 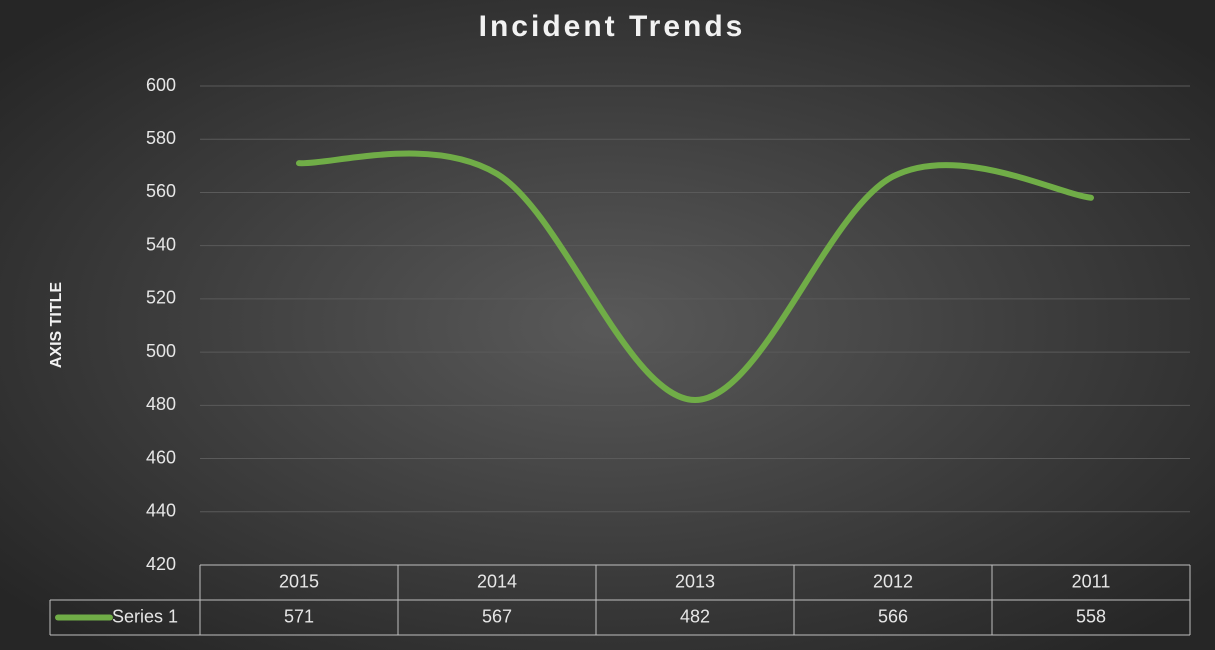 What do you see at coordinates (893, 581) in the screenshot?
I see `x-tick-label: 2012` at bounding box center [893, 581].